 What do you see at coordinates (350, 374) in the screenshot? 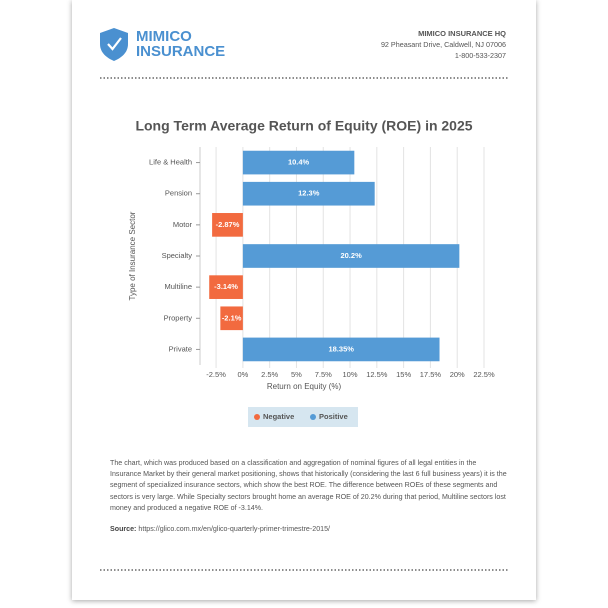
I see `x-tick-label: 10%` at bounding box center [350, 374].